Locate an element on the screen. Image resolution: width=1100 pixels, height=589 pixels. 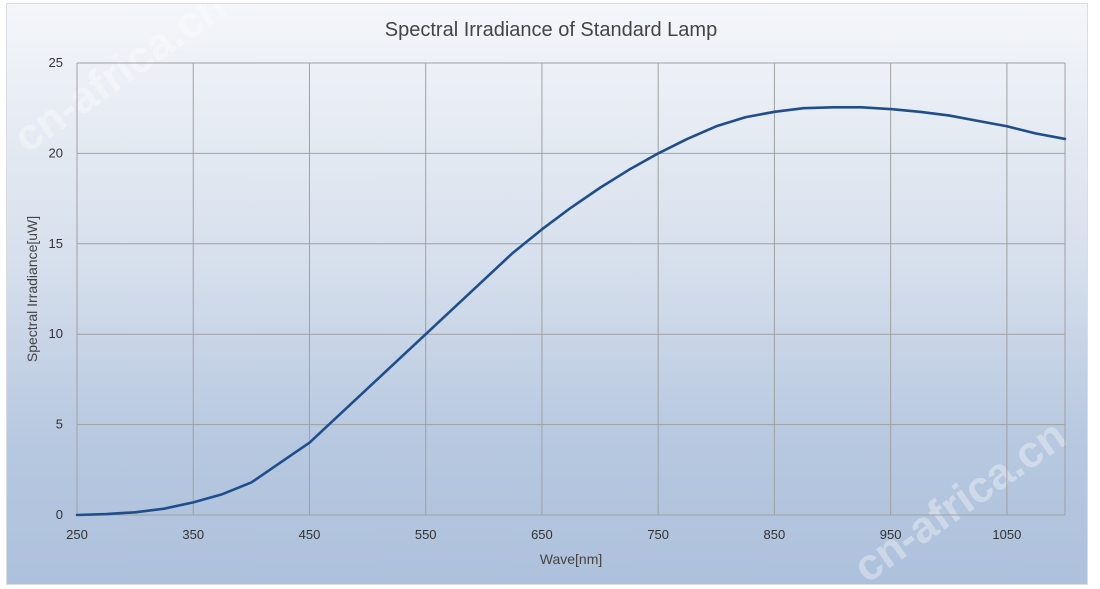
x-tick-label: 350 is located at coordinates (193, 534).